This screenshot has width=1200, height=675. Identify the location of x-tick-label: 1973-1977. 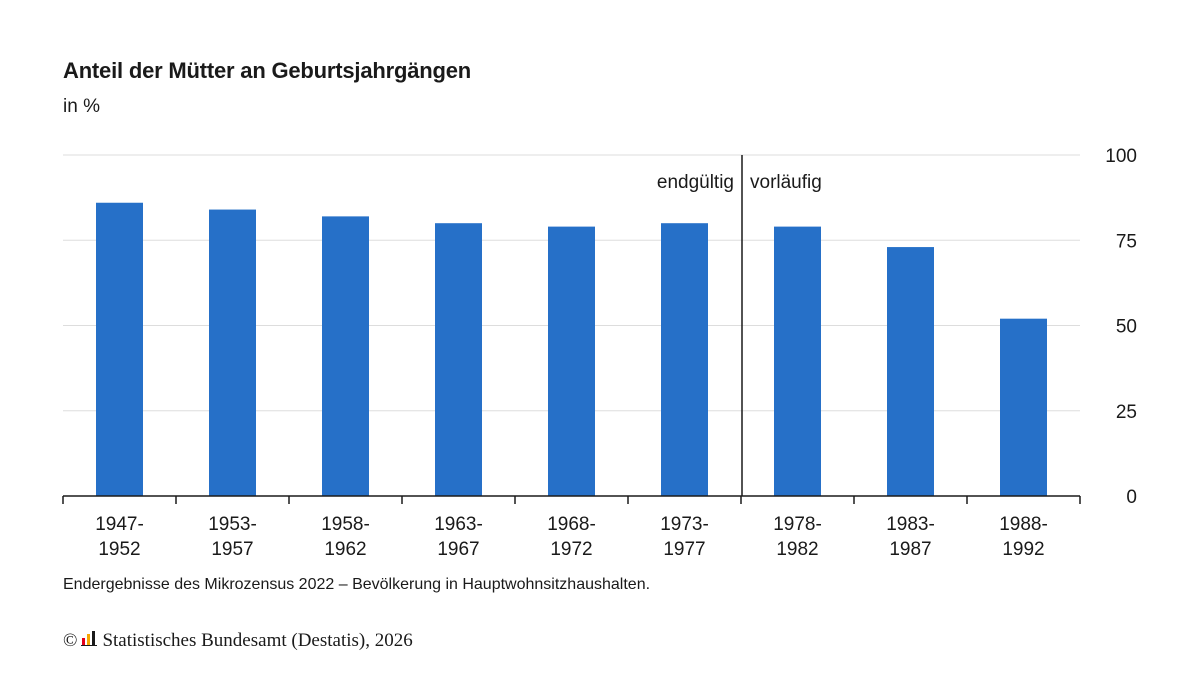
(684, 537).